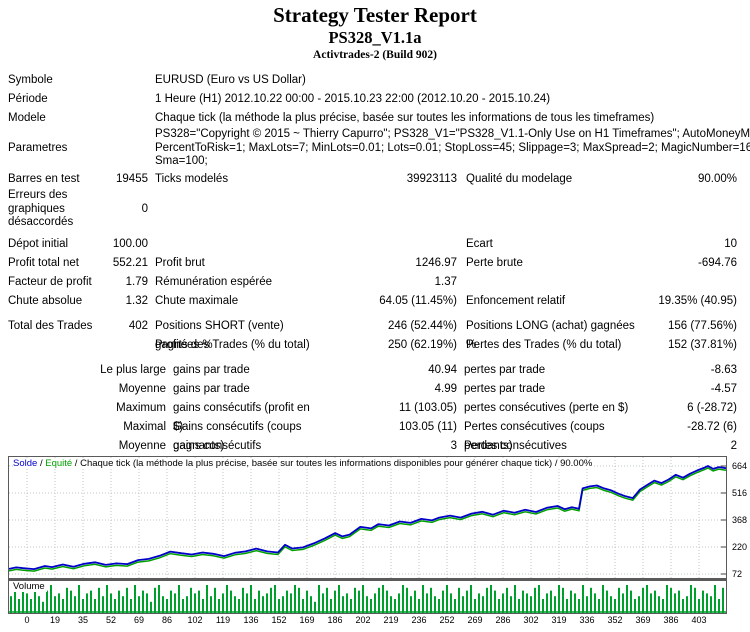 The width and height of the screenshot is (750, 632). Describe the element at coordinates (737, 574) in the screenshot. I see `y-tick-label: 72` at that location.